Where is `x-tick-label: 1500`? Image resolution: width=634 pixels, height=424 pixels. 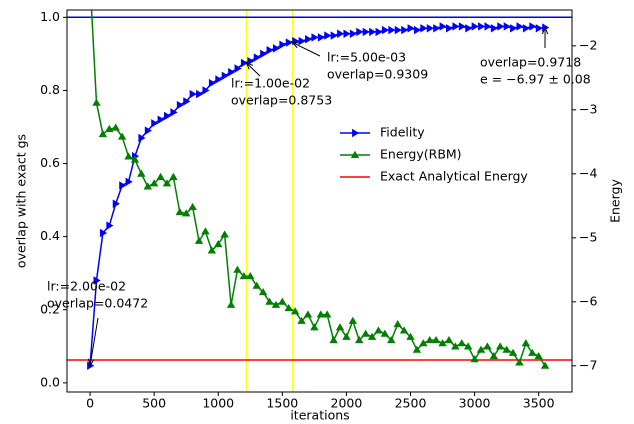 x-tick-label: 1500 is located at coordinates (282, 403).